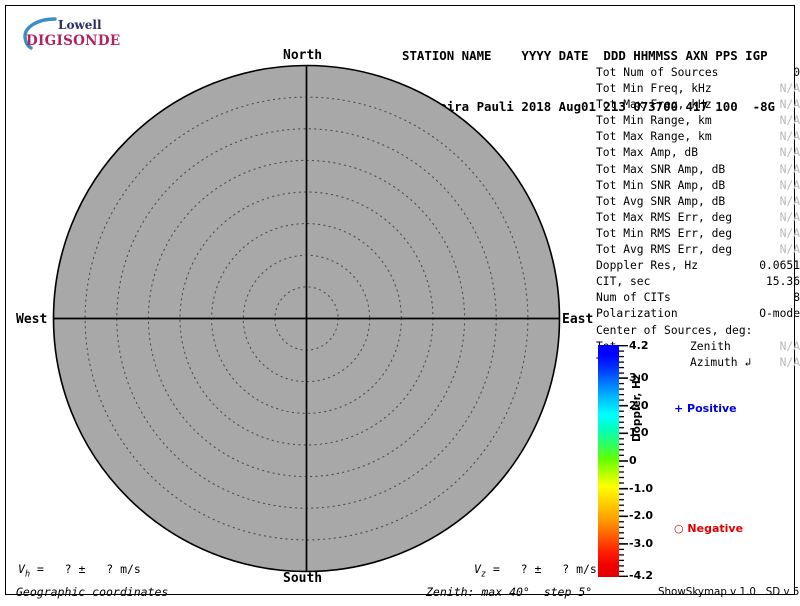  I want to click on stat-key: Tot Avg RMS Err, deg, so click(664, 250).